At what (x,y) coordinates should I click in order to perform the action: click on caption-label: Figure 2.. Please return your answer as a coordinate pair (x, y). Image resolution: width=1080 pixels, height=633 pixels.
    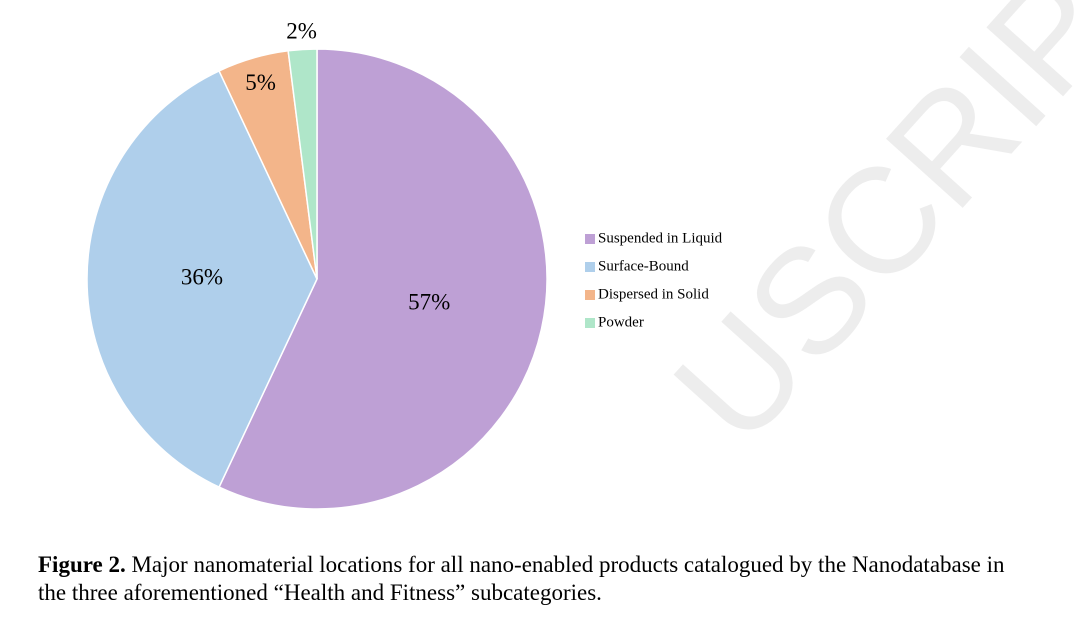
    Looking at the image, I should click on (82, 564).